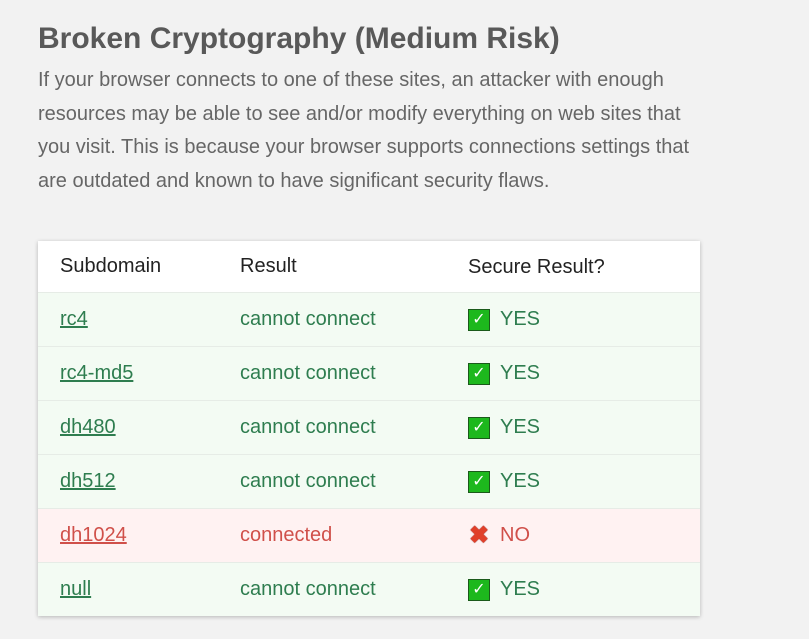  I want to click on table-row: rc4 cannot connect ✓ YES, so click(369, 319).